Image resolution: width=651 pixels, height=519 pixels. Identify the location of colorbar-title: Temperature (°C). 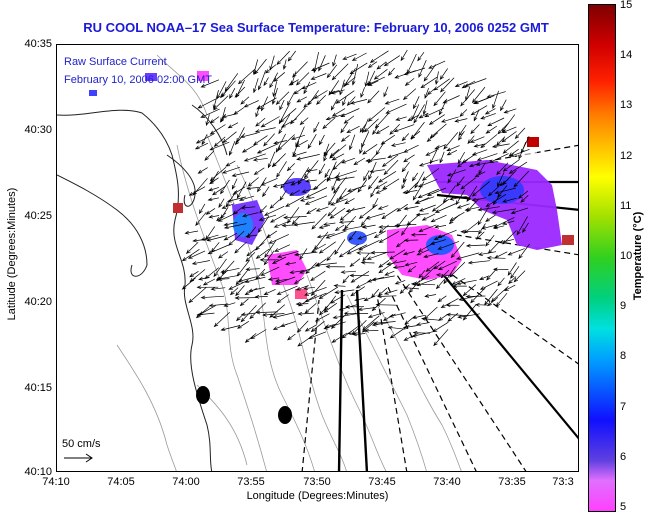
(638, 256).